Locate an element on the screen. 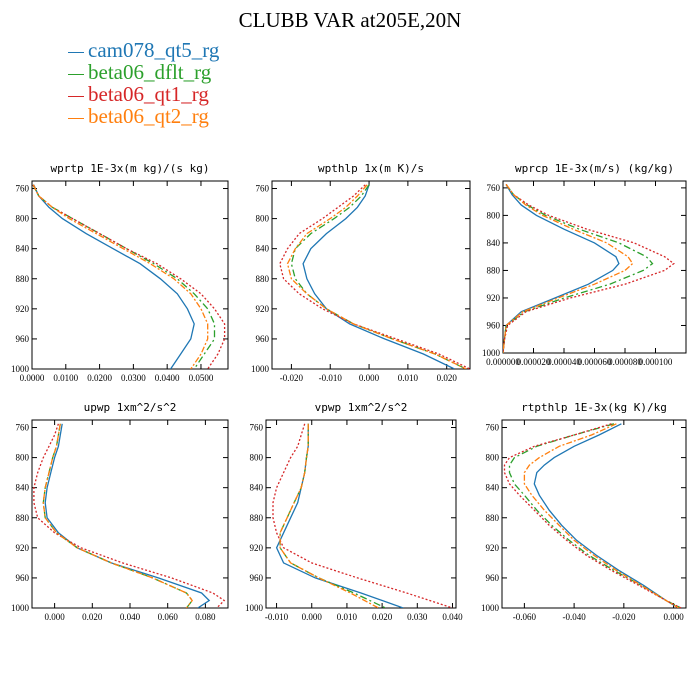 The image size is (700, 700). legend-label: beta06_dflt_rg is located at coordinates (150, 72).